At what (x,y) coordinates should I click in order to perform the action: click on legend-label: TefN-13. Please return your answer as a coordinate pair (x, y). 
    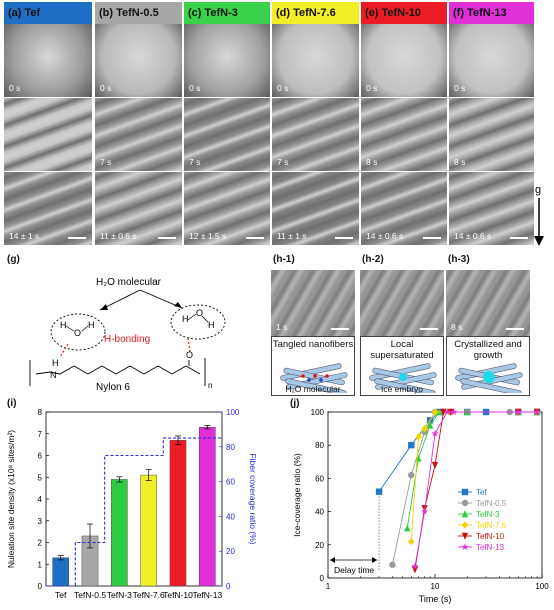
    Looking at the image, I should click on (490, 547).